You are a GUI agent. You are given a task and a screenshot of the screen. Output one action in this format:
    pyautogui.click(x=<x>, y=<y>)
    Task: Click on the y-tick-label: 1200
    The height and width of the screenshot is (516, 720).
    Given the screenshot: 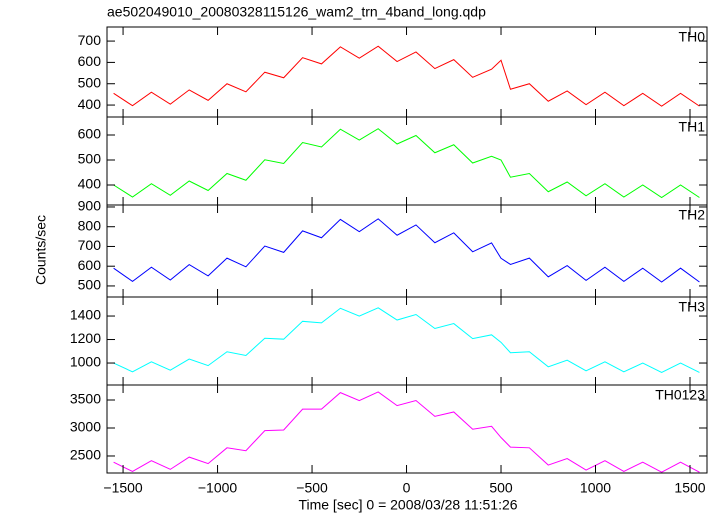 What is the action you would take?
    pyautogui.click(x=85, y=338)
    